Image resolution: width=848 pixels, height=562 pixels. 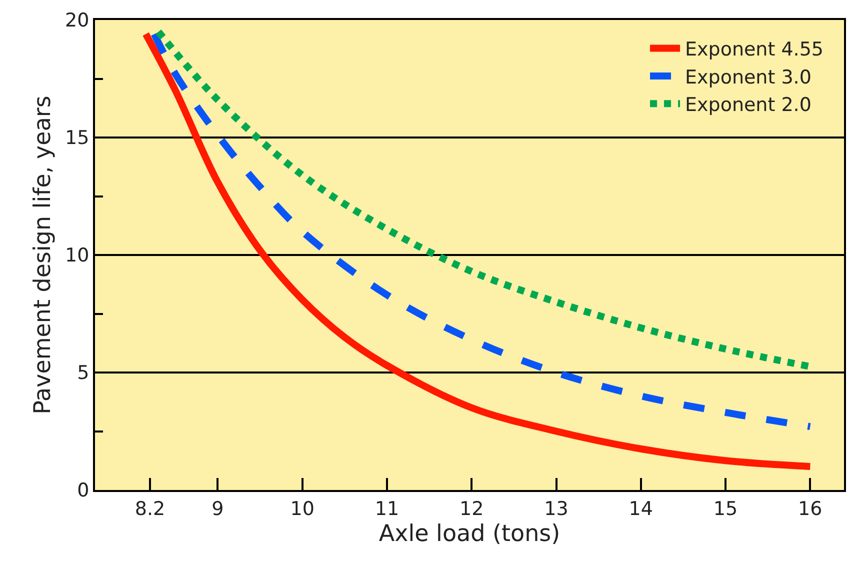 What do you see at coordinates (77, 138) in the screenshot?
I see `y-tick-label: 15` at bounding box center [77, 138].